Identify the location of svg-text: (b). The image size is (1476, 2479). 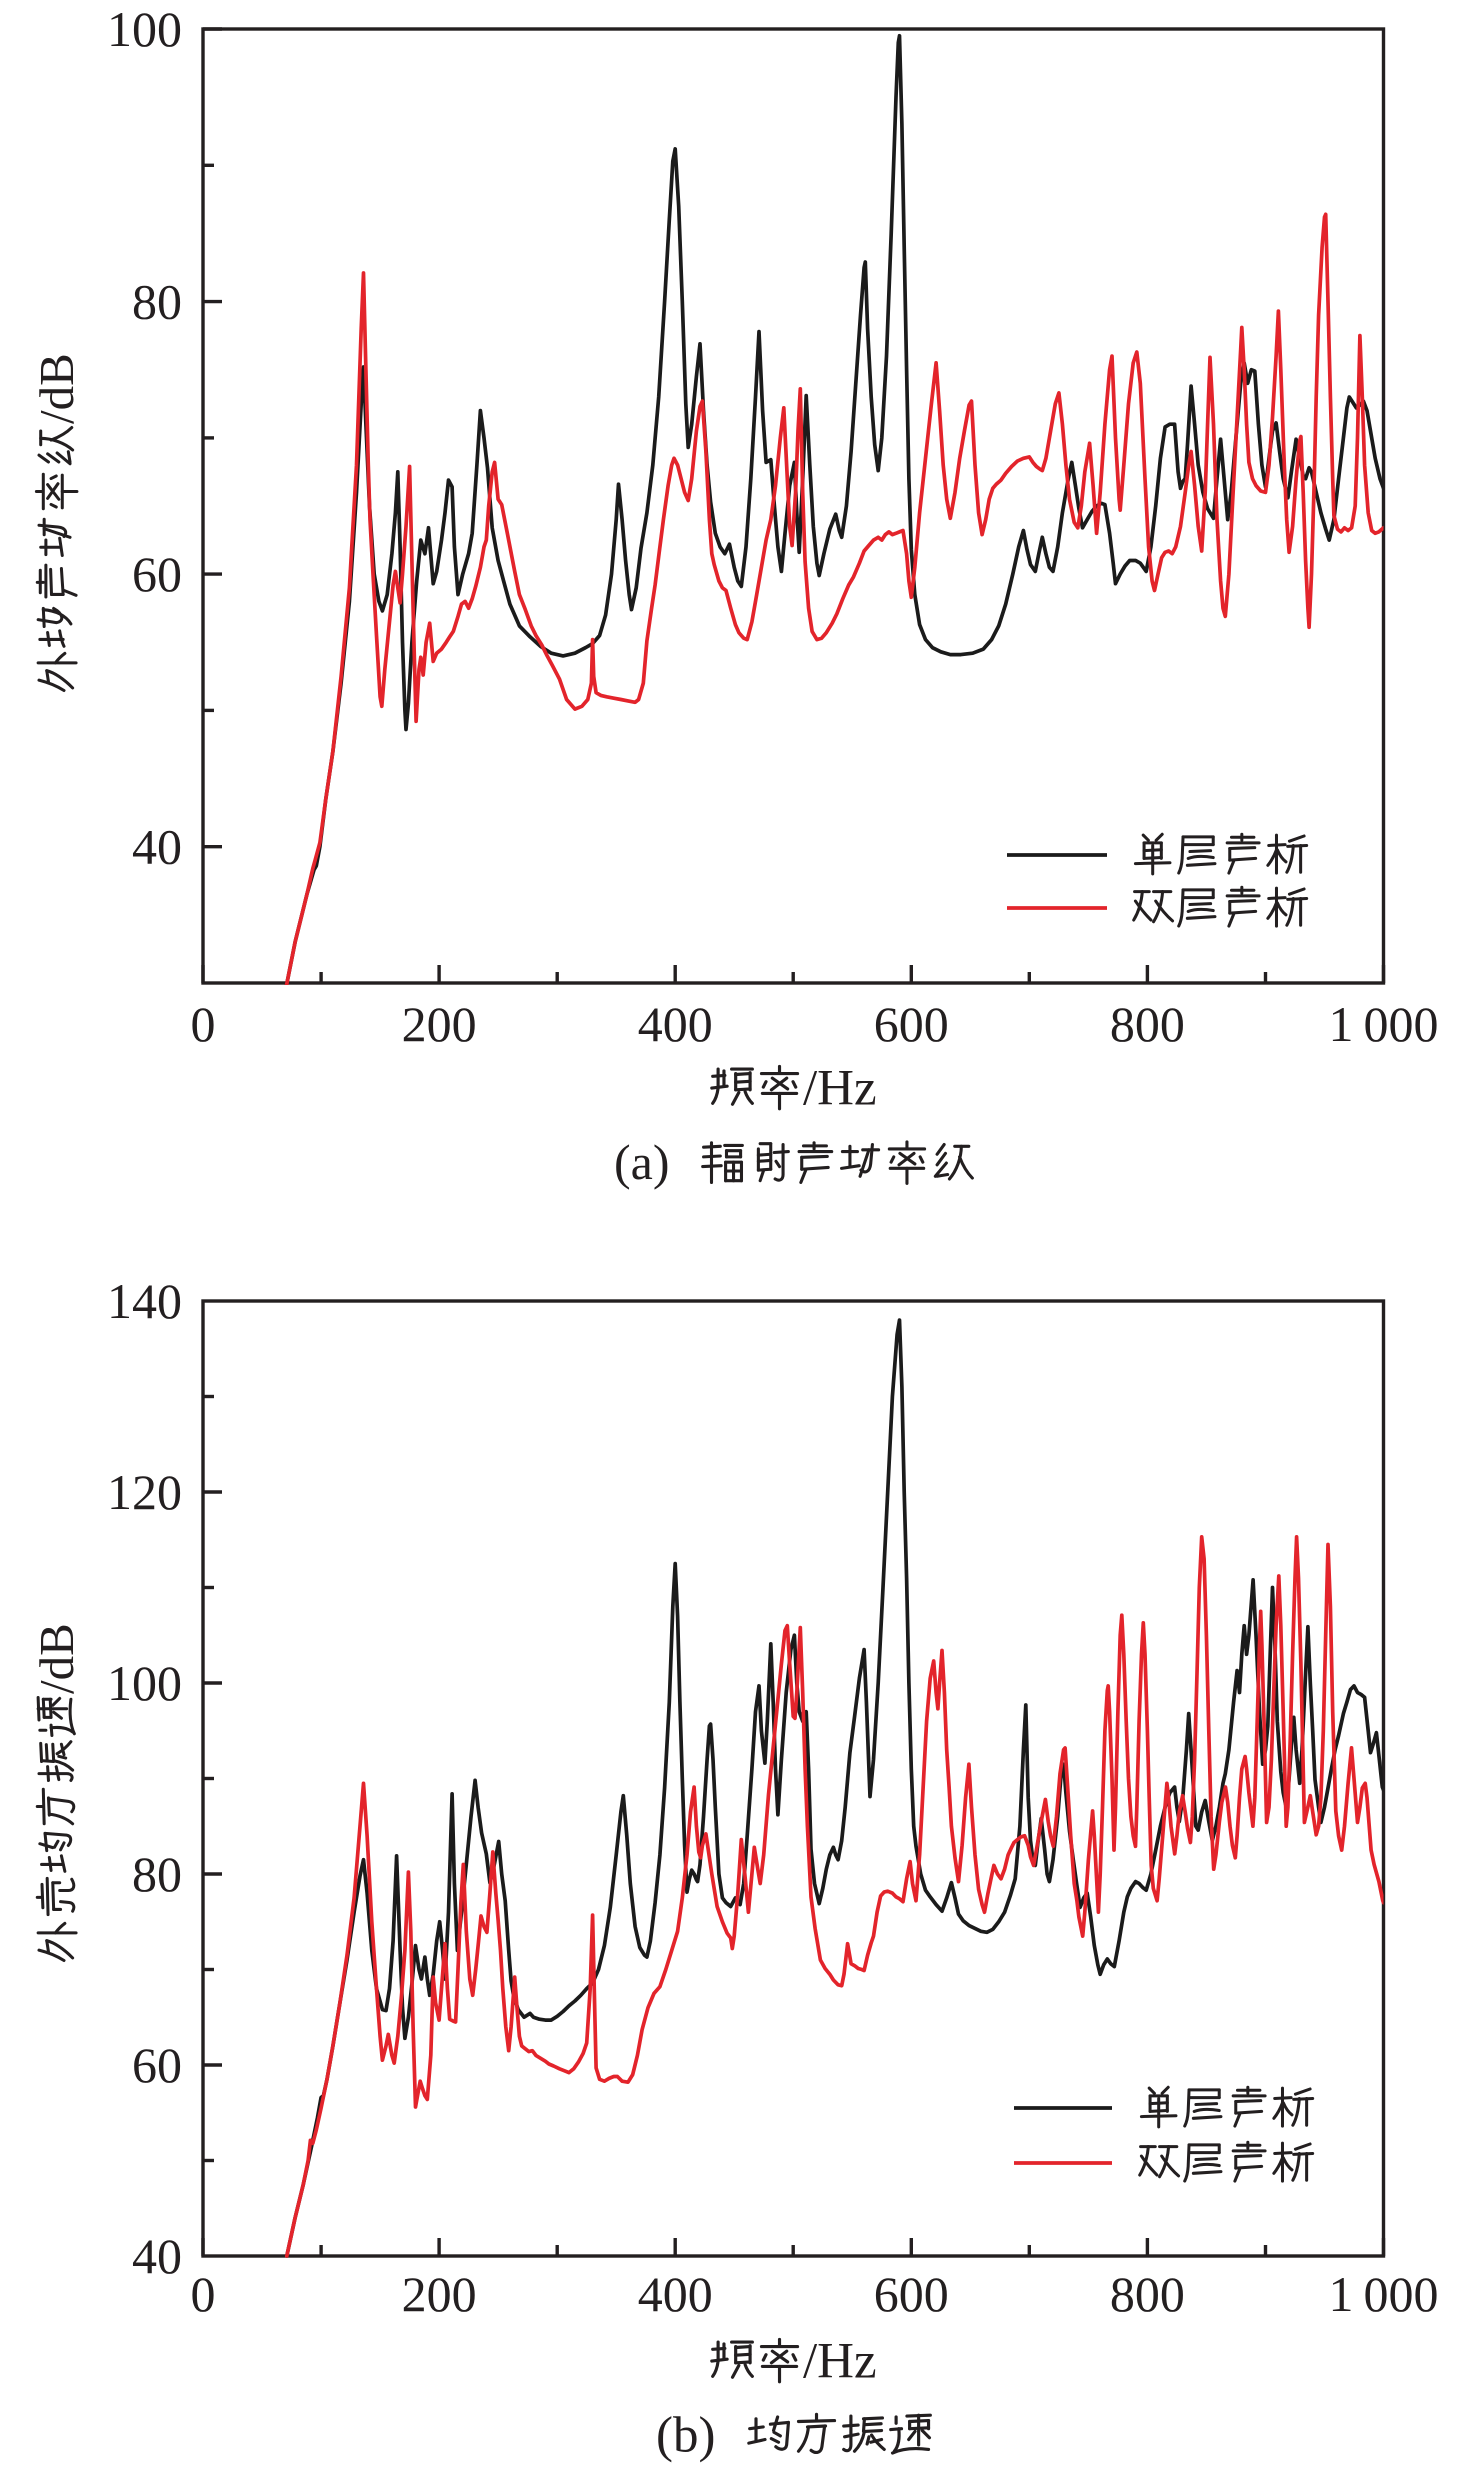
(685, 2436).